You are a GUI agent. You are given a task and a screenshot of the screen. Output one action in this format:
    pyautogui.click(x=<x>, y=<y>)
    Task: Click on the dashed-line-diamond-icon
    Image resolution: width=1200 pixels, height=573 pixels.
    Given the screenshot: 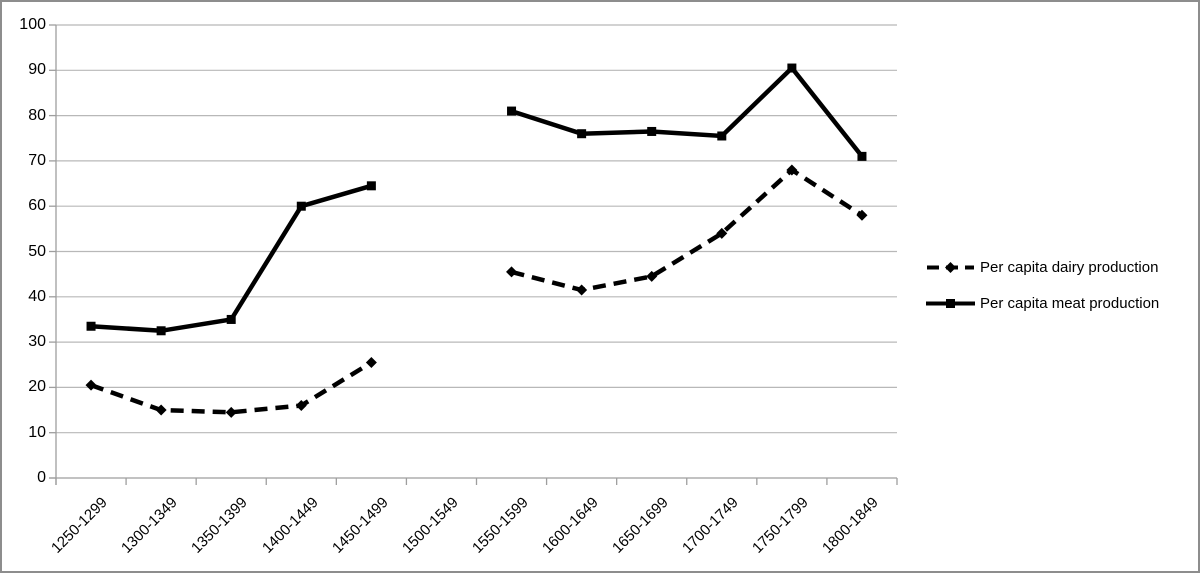 What is the action you would take?
    pyautogui.click(x=950, y=267)
    